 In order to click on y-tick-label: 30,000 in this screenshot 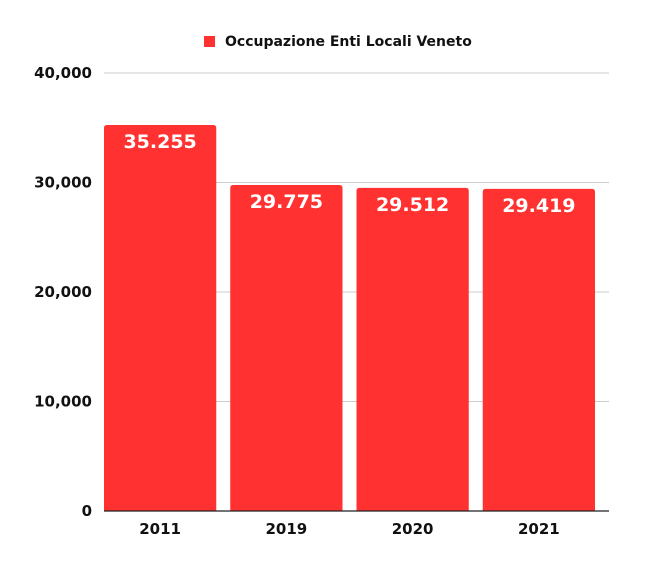, I will do `click(63, 183)`.